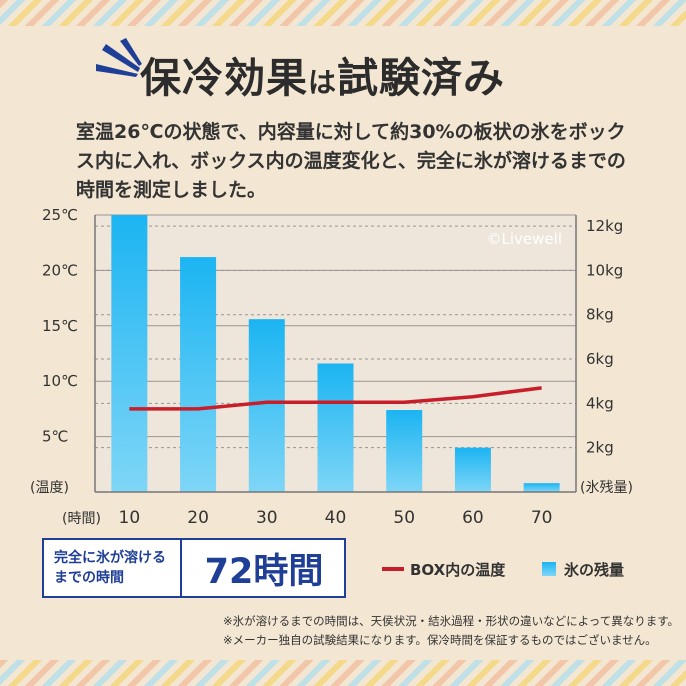  Describe the element at coordinates (458, 569) in the screenshot. I see `legend-label-temperature: BOX内の温度` at that location.